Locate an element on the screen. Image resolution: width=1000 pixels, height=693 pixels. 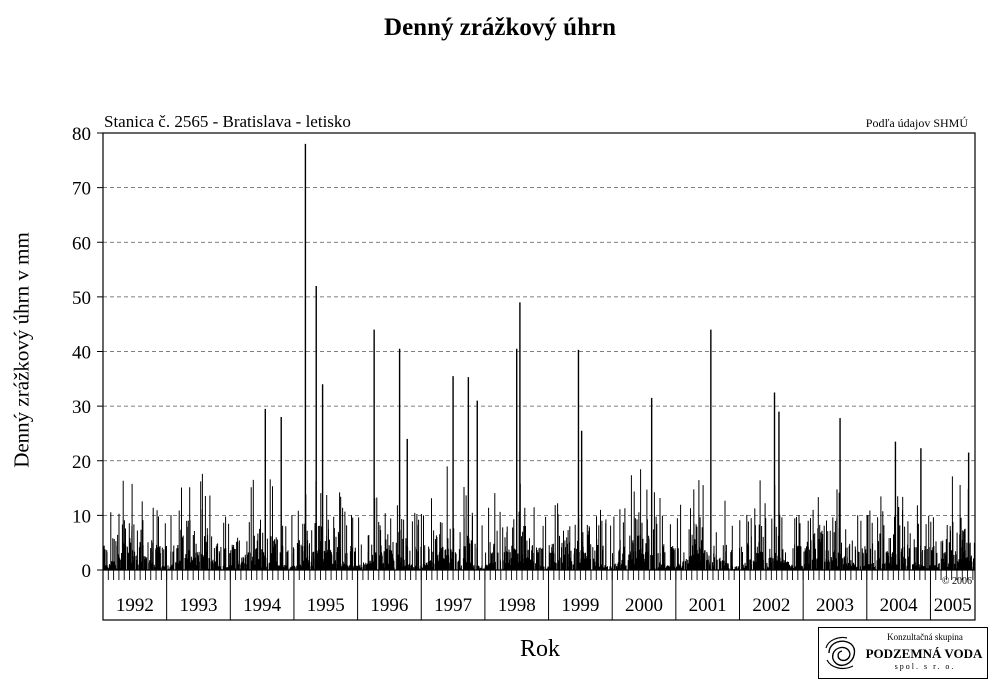
year-label: 1997 is located at coordinates (453, 605).